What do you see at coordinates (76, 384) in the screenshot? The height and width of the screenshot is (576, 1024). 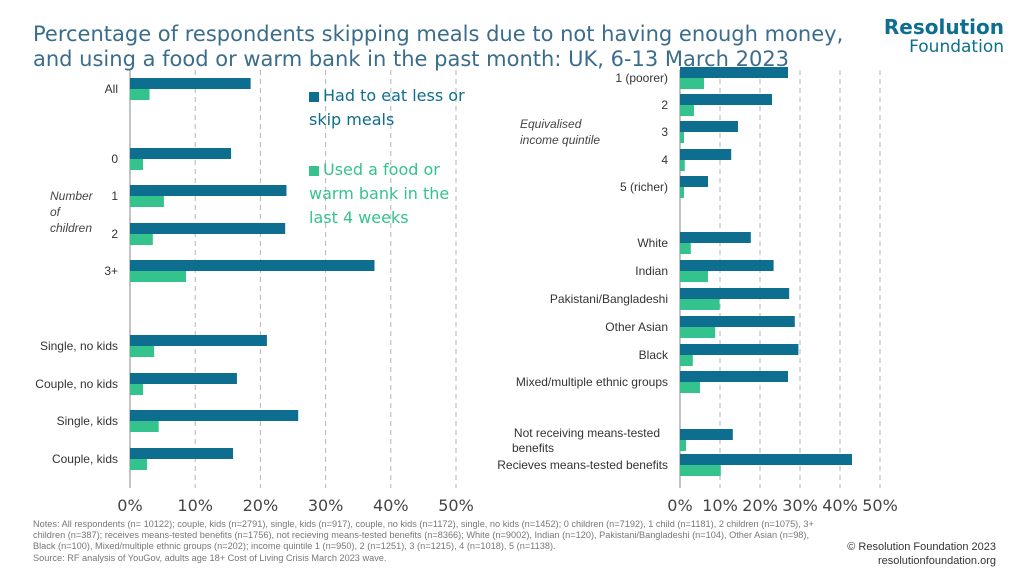 I see `category-label: Couple, no kids` at bounding box center [76, 384].